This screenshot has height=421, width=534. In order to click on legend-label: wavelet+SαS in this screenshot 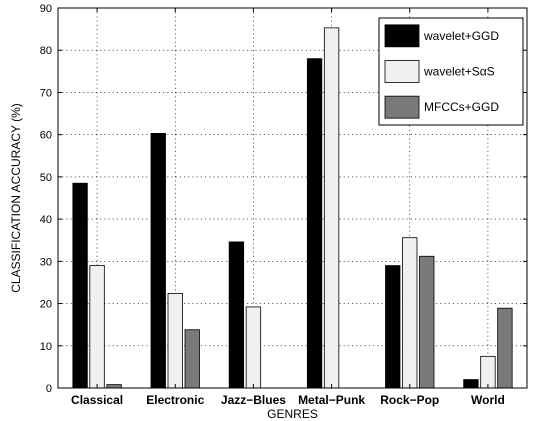, I will do `click(459, 72)`.